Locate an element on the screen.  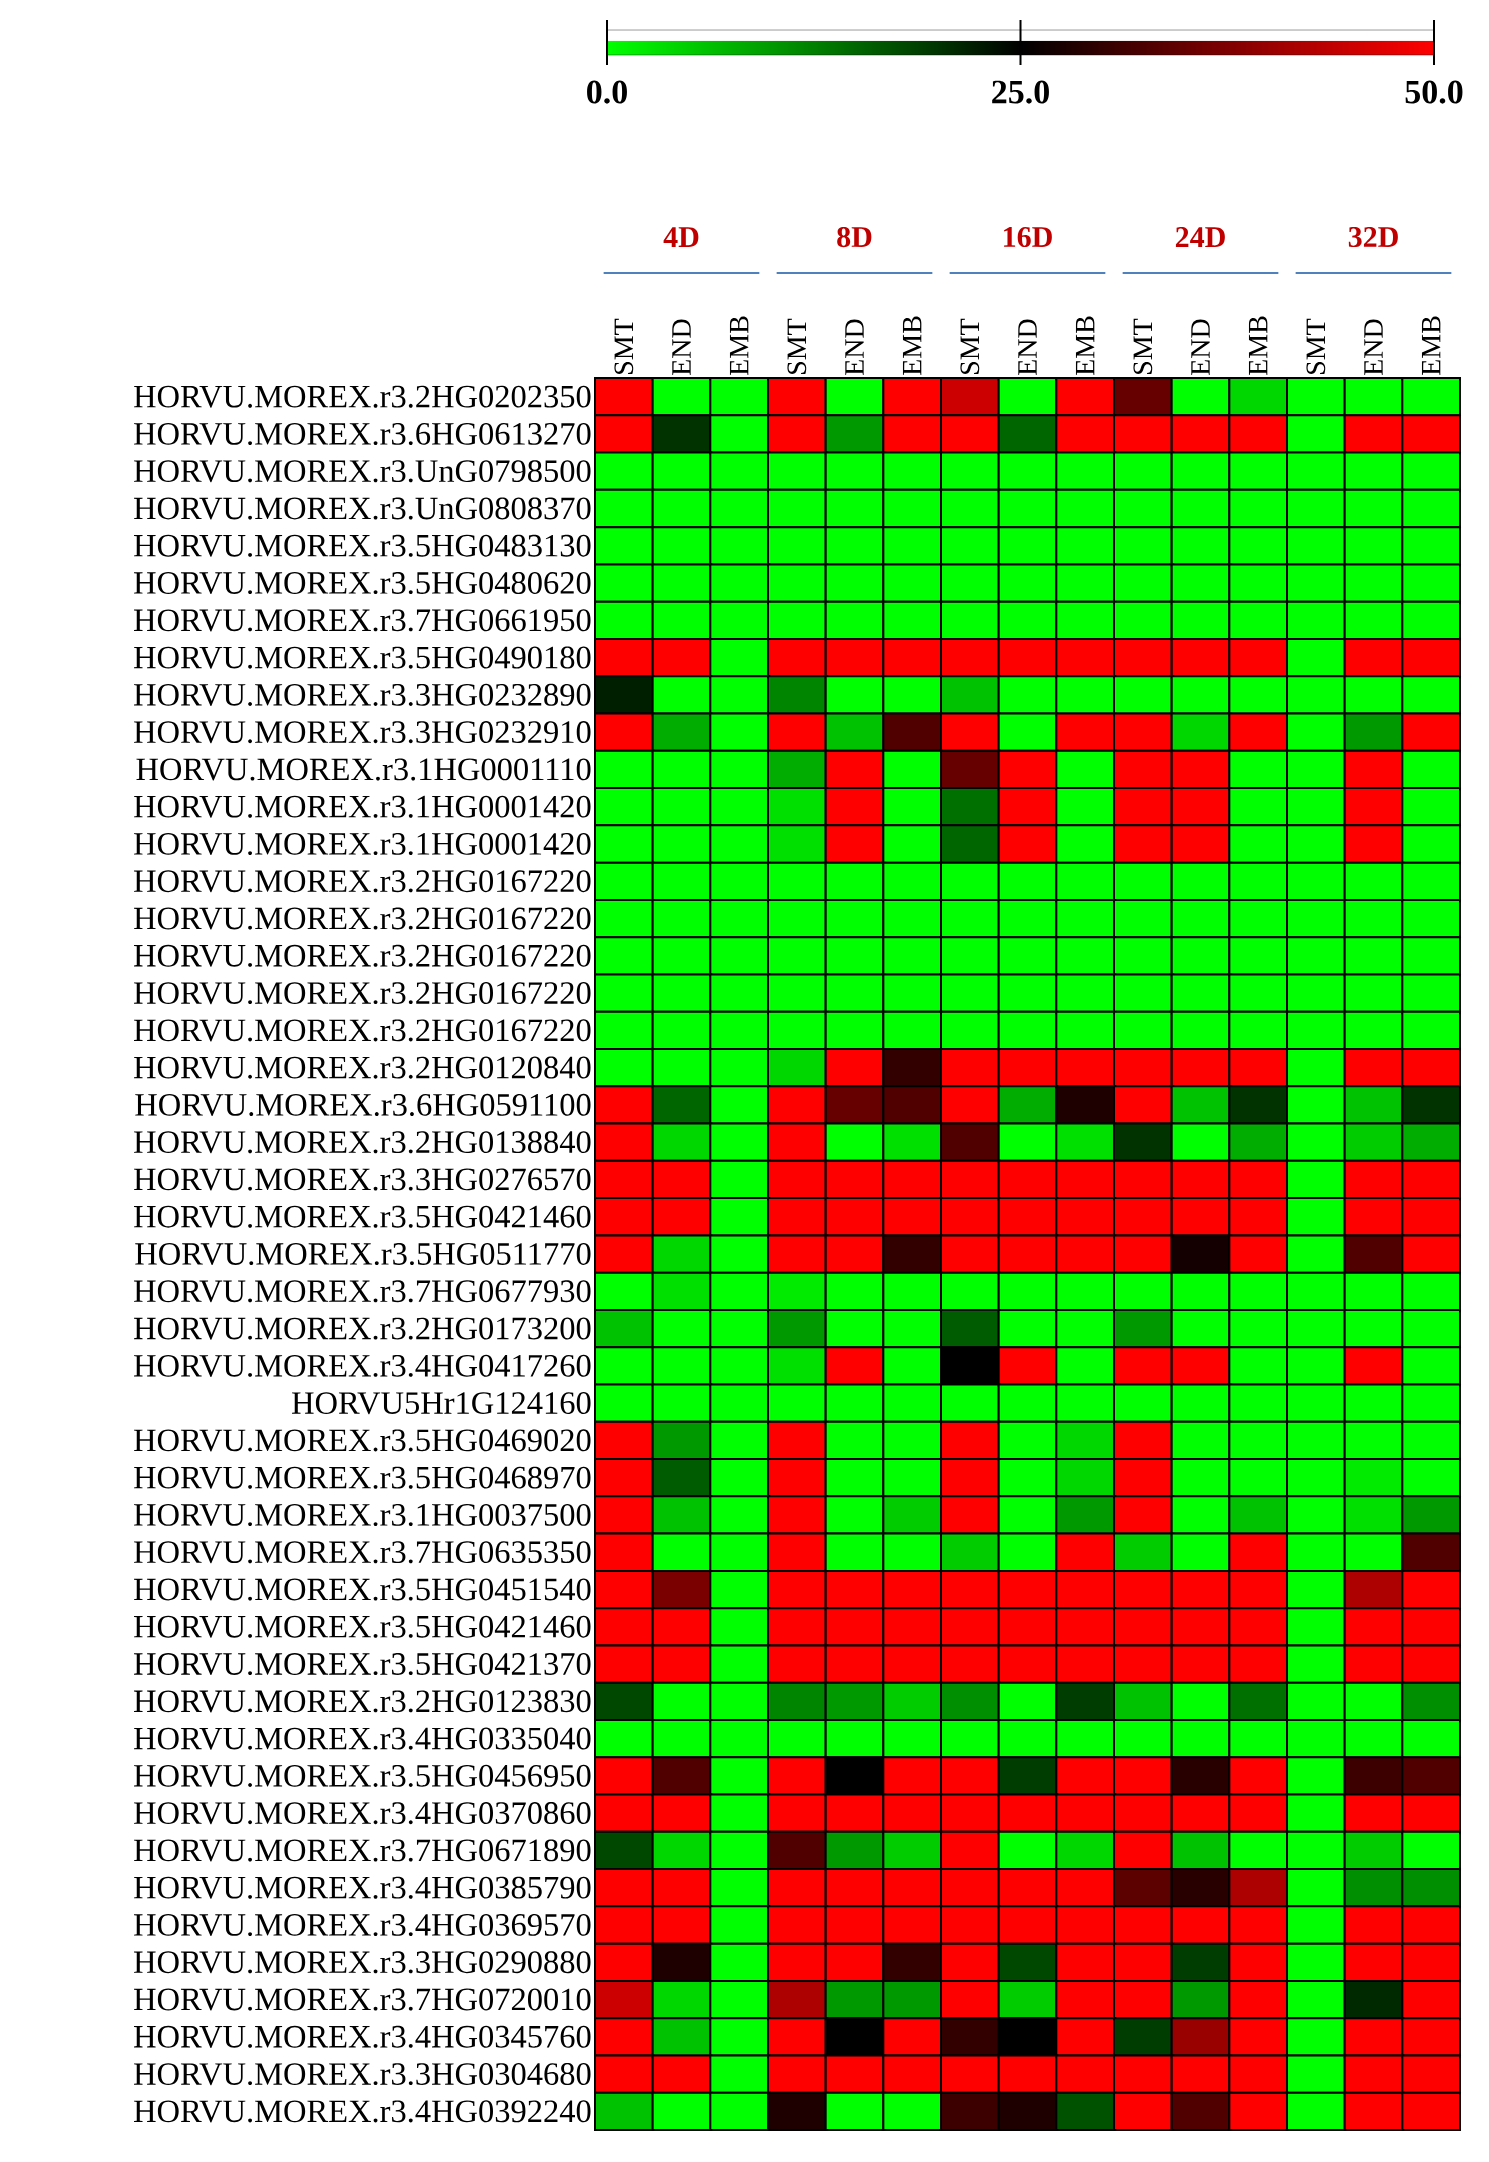
color-bar-label: 50.0 is located at coordinates (1434, 92).